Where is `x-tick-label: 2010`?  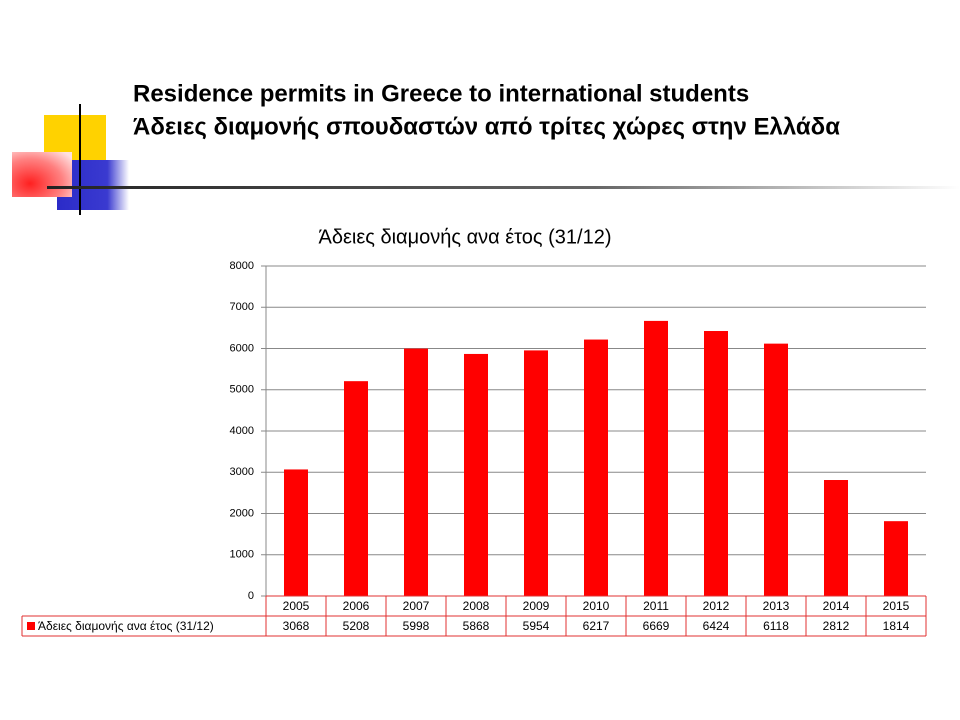 x-tick-label: 2010 is located at coordinates (596, 606).